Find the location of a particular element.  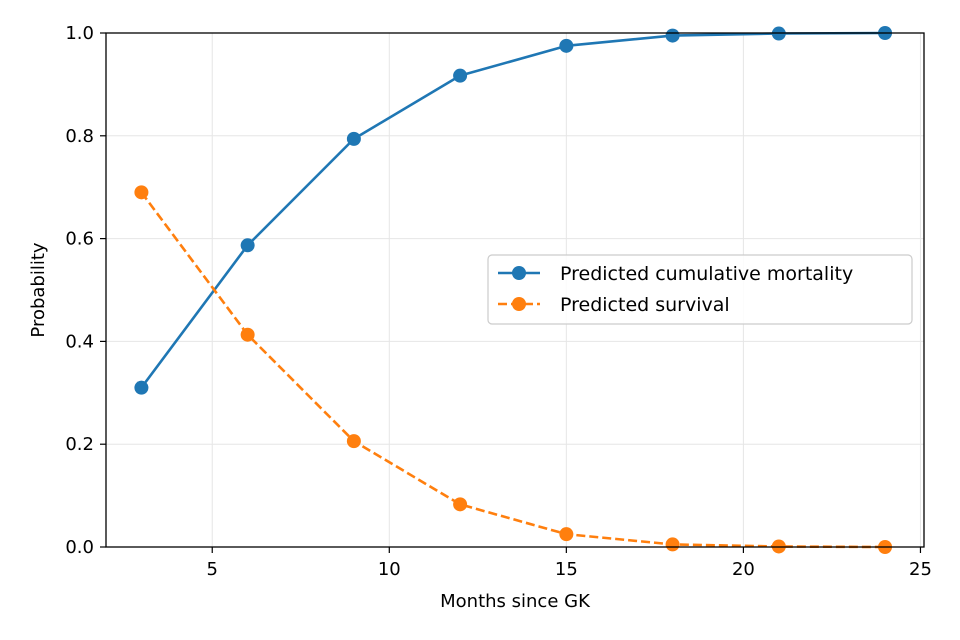

legend-box is located at coordinates (700, 289).